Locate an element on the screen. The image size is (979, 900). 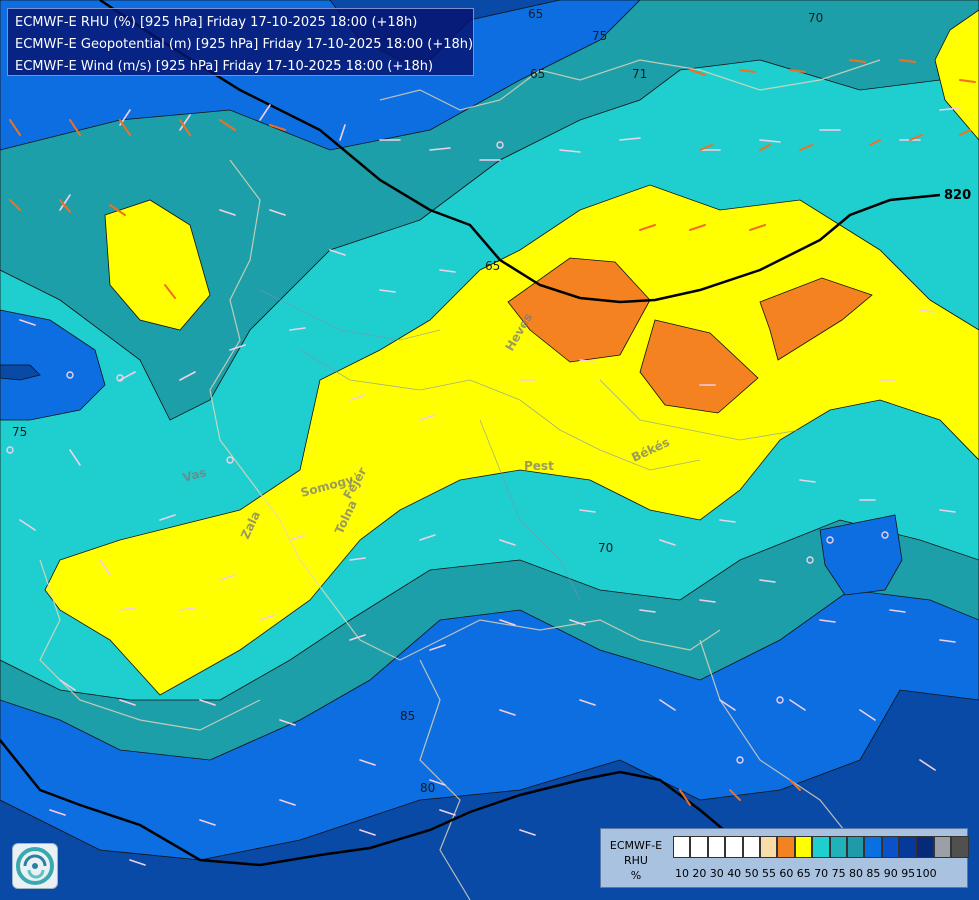
ecmwf-swirl-logo-icon is located at coordinates (35, 866).